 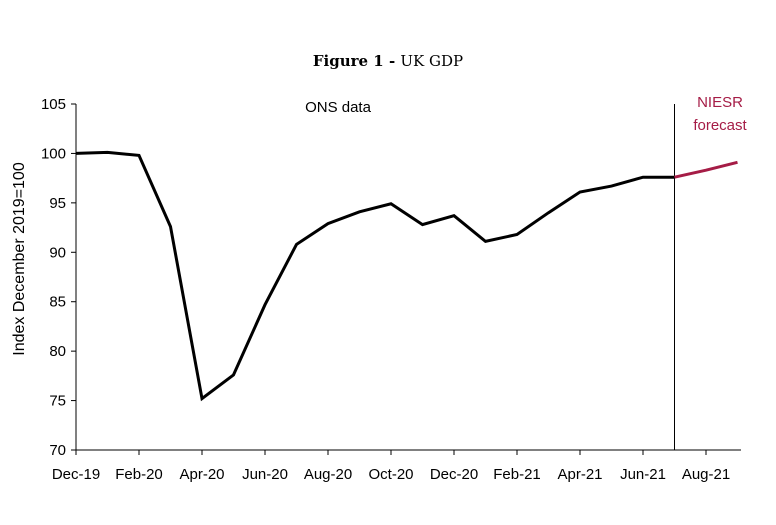 I want to click on chart-title: Figure 1 - UK GDP, so click(x=388, y=61).